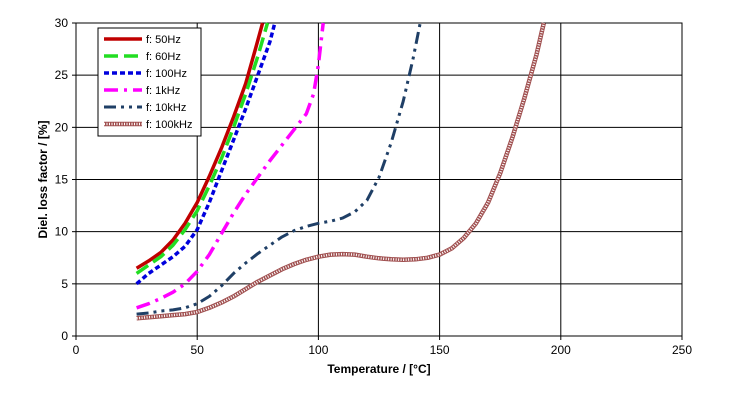 The width and height of the screenshot is (750, 401). Describe the element at coordinates (163, 57) in the screenshot. I see `legend-label: f: 60Hz` at that location.